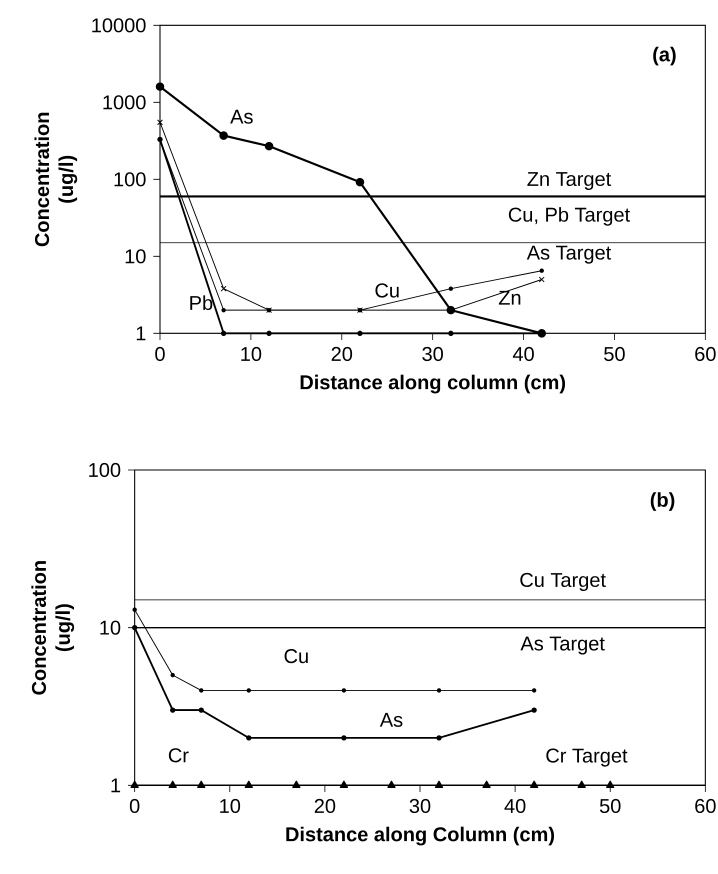 This screenshot has width=718, height=874. Describe the element at coordinates (562, 645) in the screenshot. I see `ref-line-label: As Target` at that location.